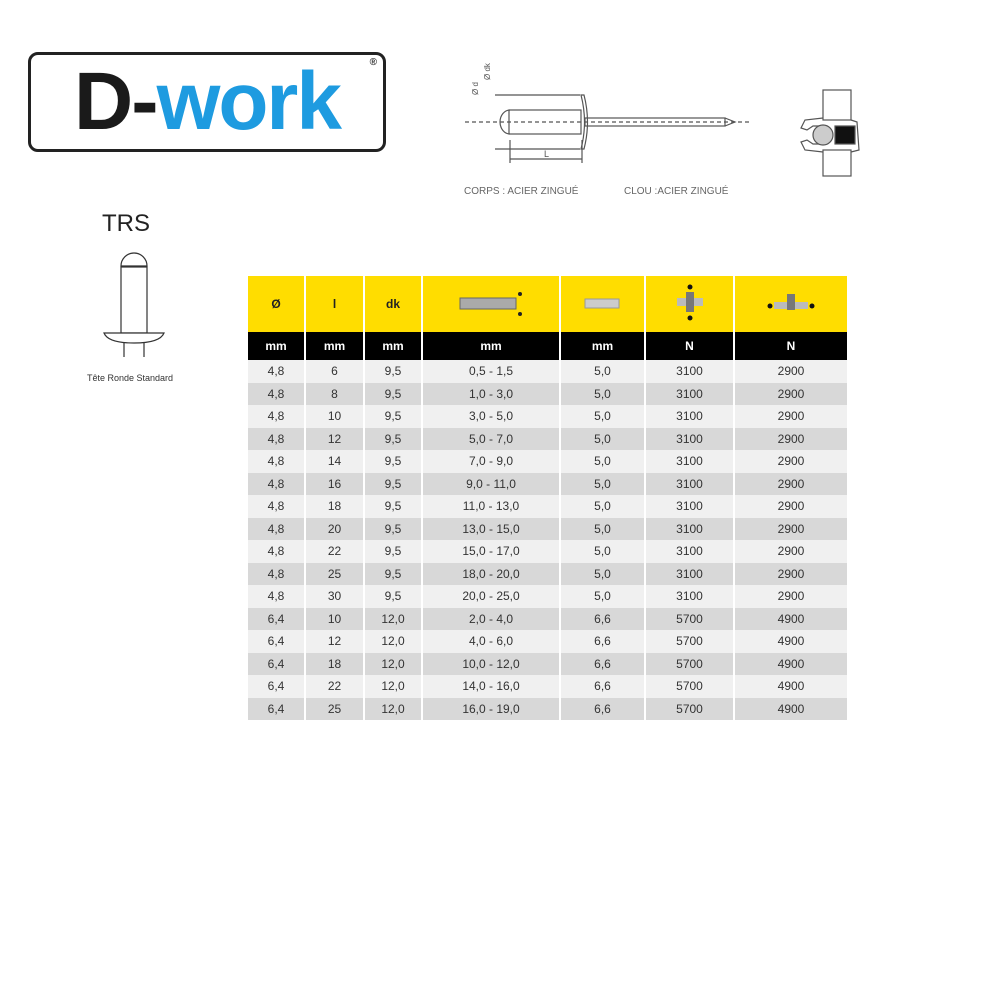 This screenshot has height=1005, width=1005. What do you see at coordinates (491, 641) in the screenshot?
I see `table-cell: 4,0 - 6,0` at bounding box center [491, 641].